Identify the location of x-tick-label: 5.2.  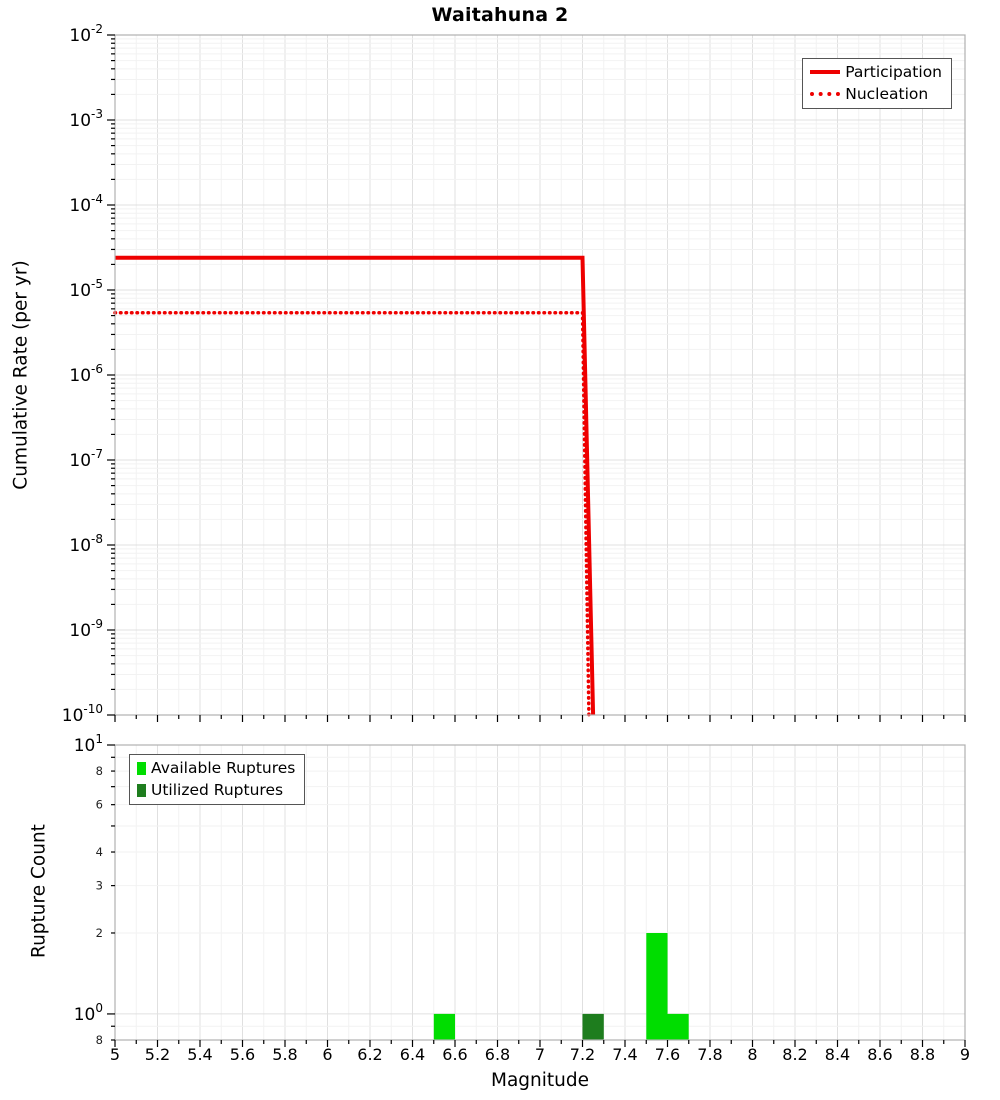
(157, 1054).